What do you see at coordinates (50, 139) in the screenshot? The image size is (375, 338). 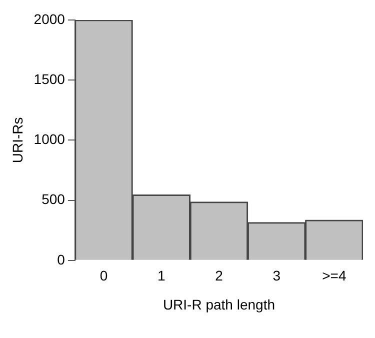 I see `y-tick-label: 1000` at bounding box center [50, 139].